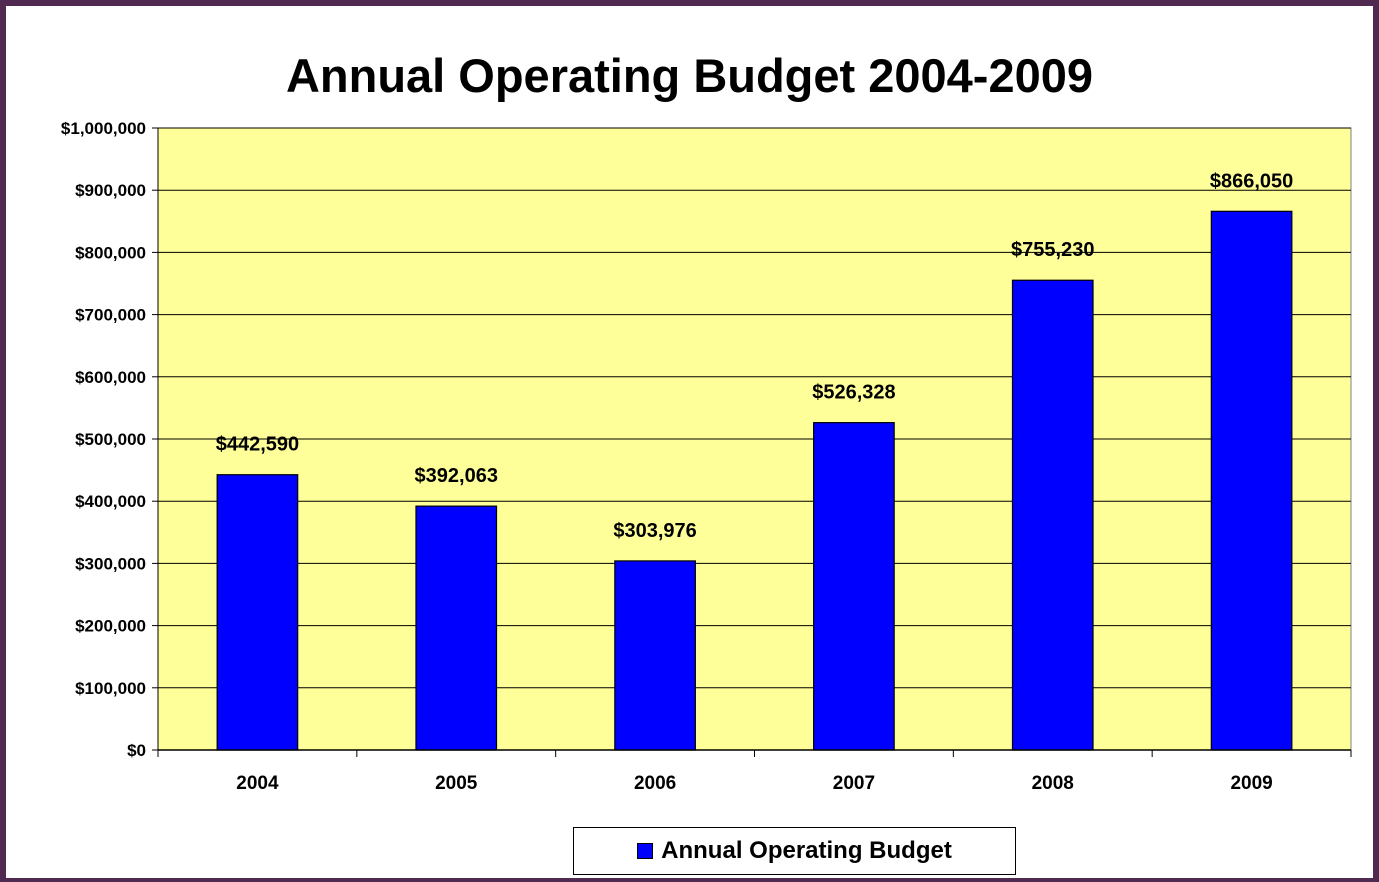 The width and height of the screenshot is (1379, 882). Describe the element at coordinates (103, 128) in the screenshot. I see `y-tick-label: $1,000,000` at that location.